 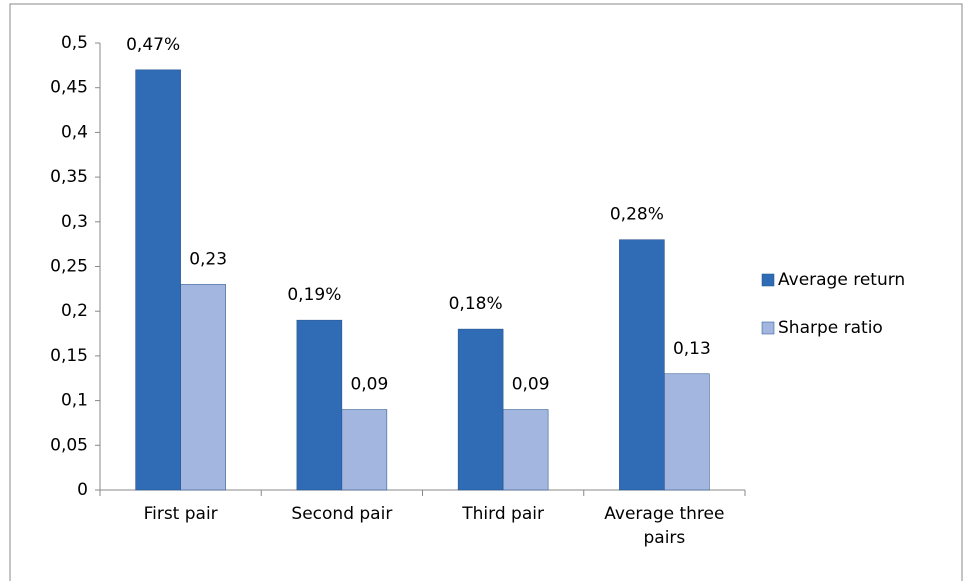 I want to click on y-tick-label: 0,45, so click(x=69, y=88).